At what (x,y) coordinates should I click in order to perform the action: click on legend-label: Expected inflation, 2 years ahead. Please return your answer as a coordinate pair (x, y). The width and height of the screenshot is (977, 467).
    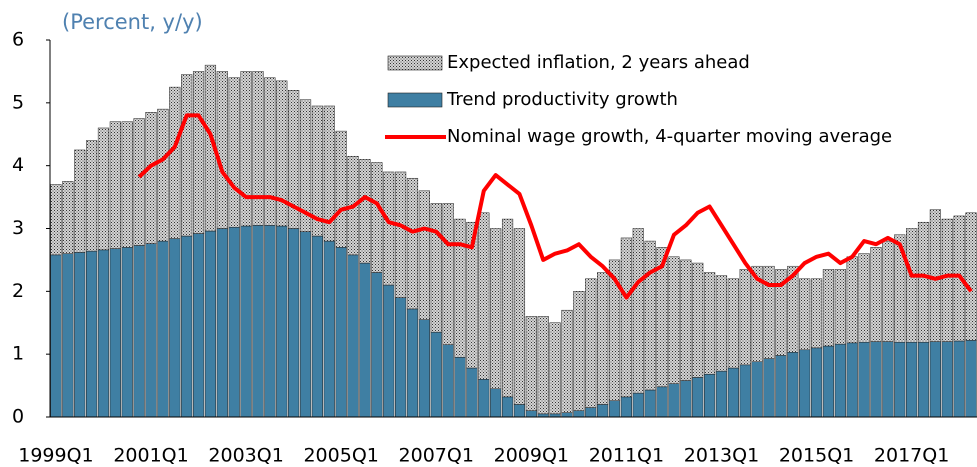
    Looking at the image, I should click on (598, 62).